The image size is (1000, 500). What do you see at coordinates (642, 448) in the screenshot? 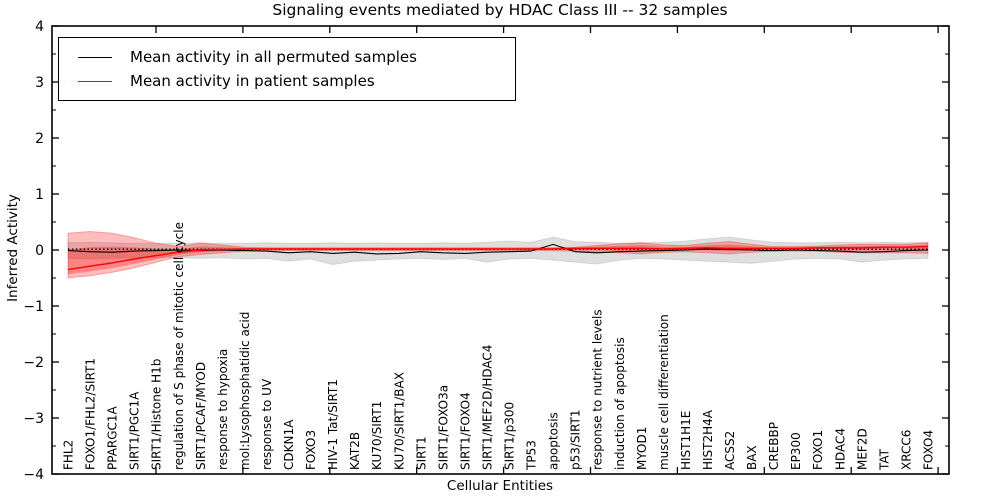
I see `x-category-label: MYOD1` at bounding box center [642, 448].